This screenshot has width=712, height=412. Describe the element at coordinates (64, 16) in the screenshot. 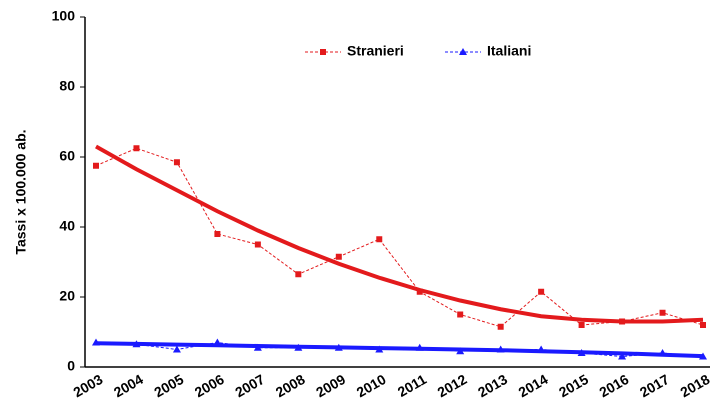

I see `y-tick-label: 100` at that location.